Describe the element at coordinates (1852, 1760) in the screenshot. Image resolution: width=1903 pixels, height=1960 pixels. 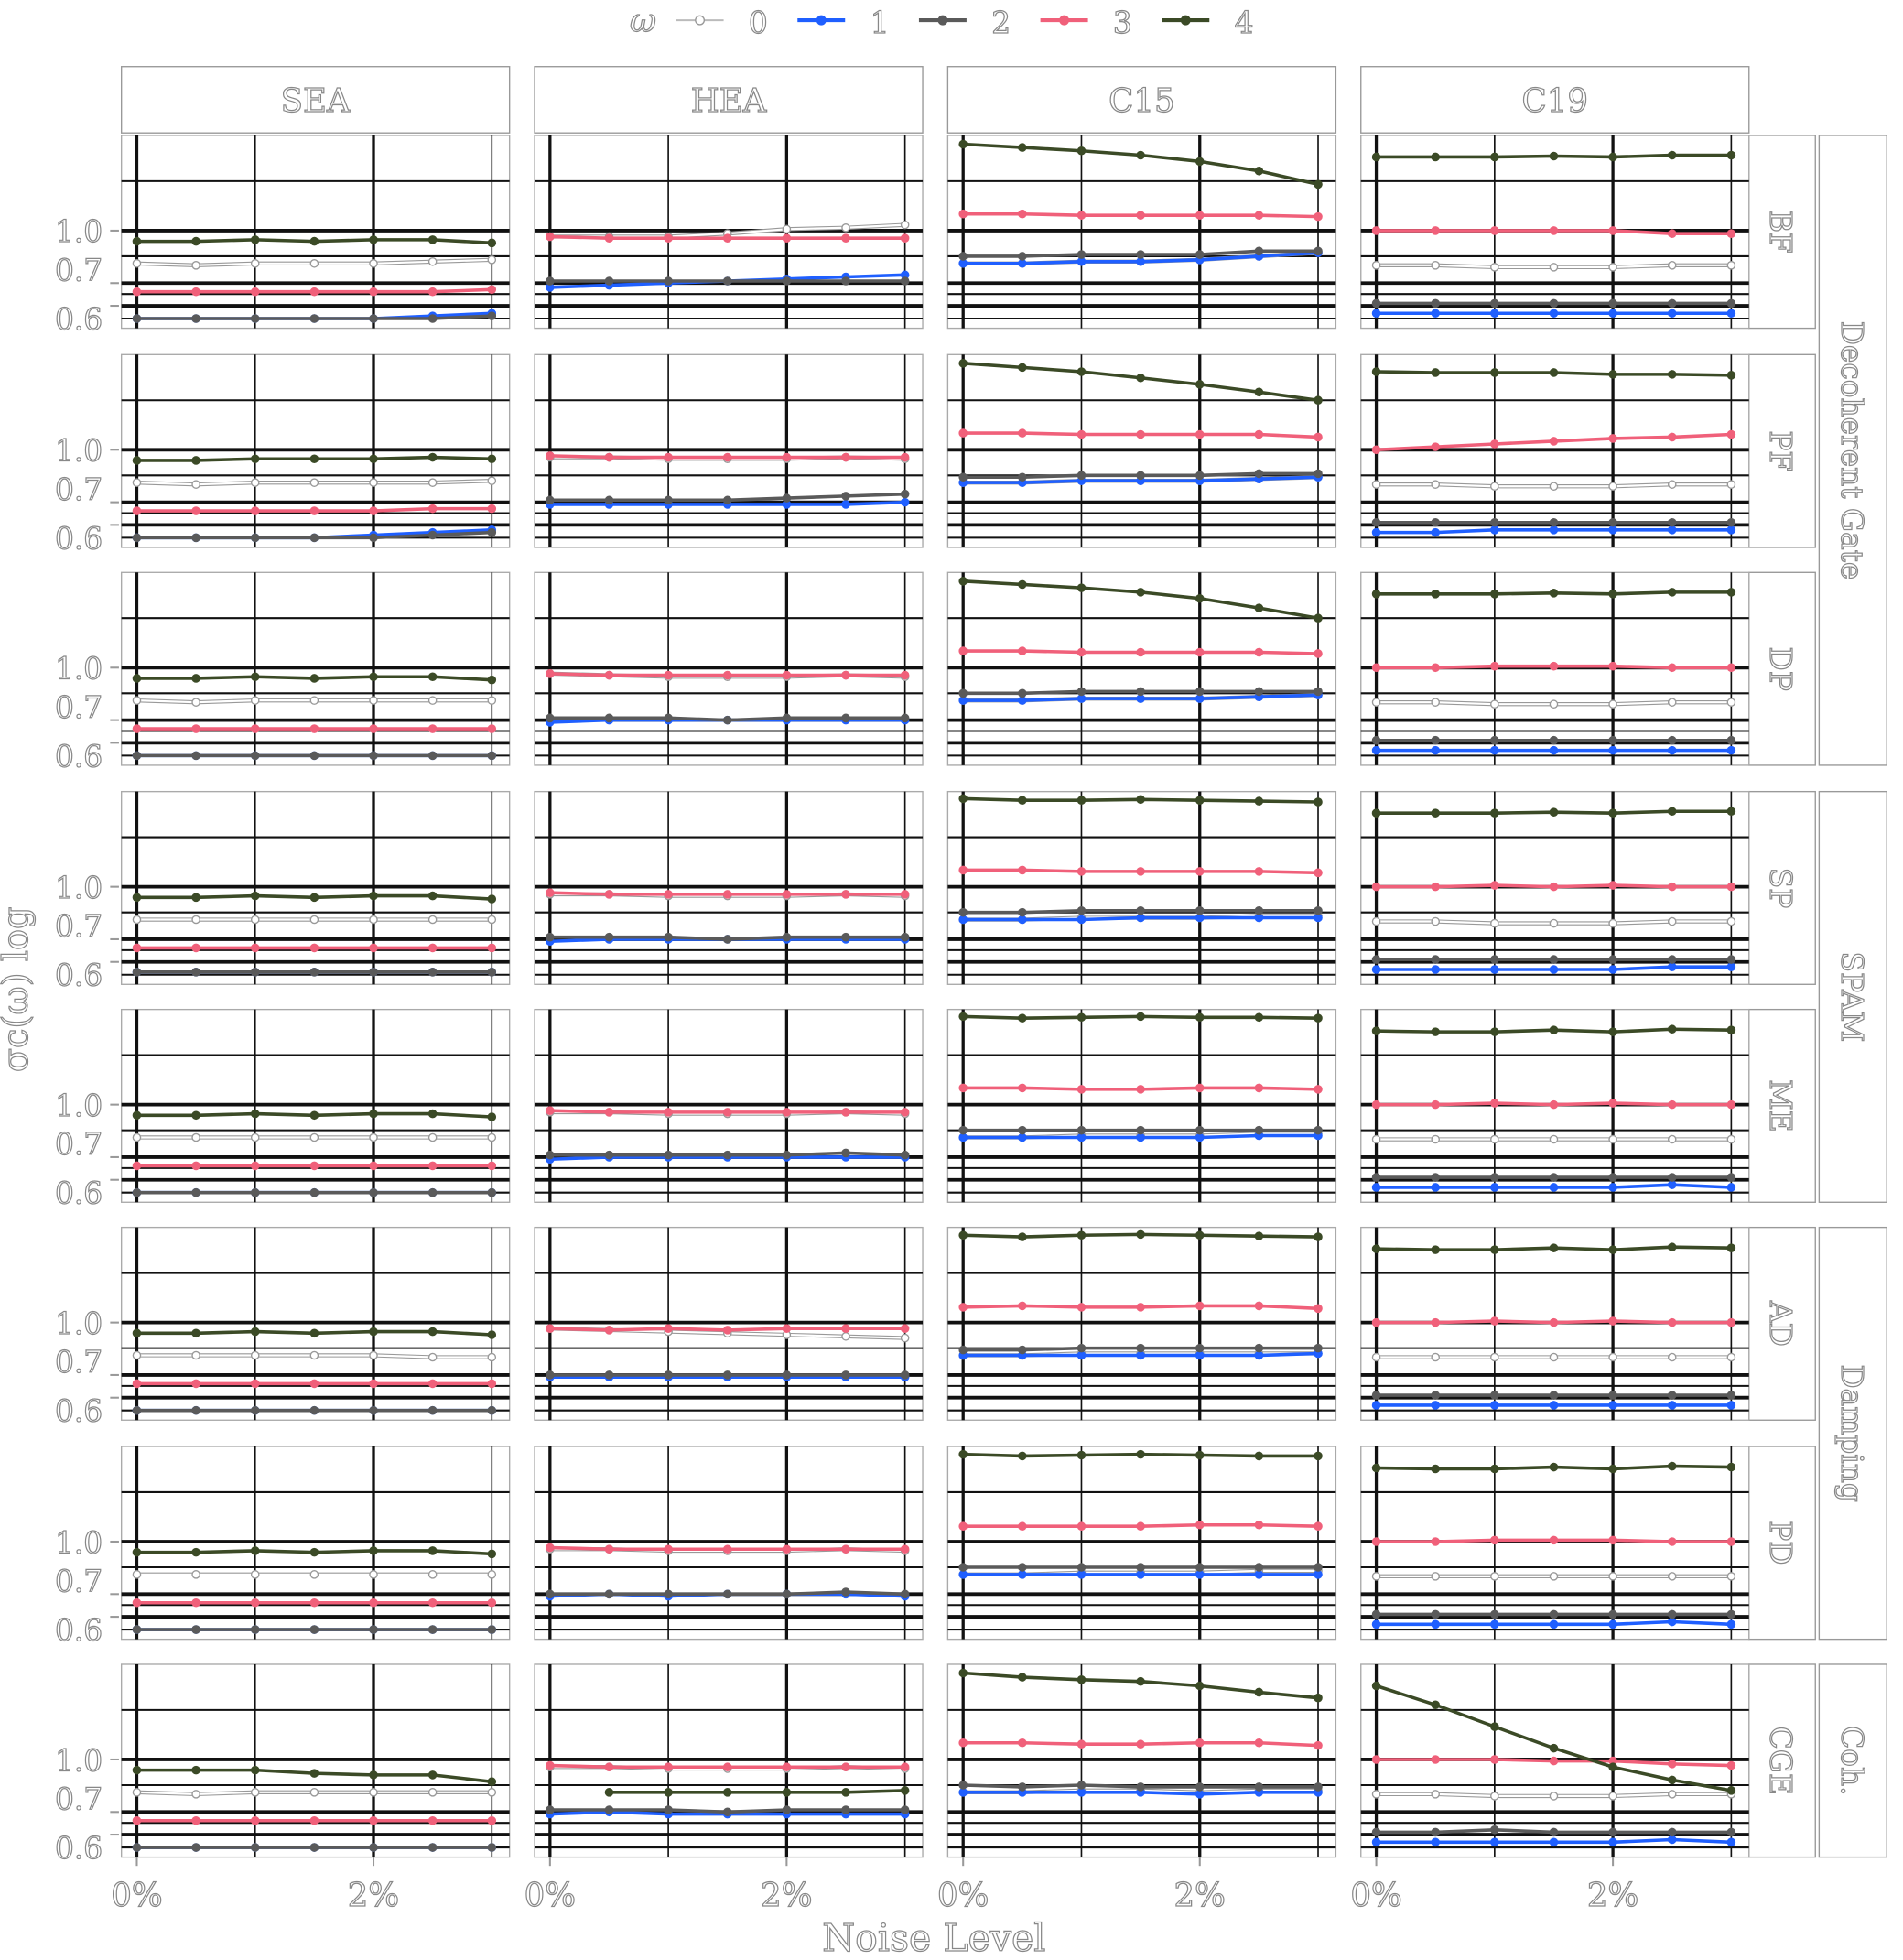
I see `row-group-strip` at that location.